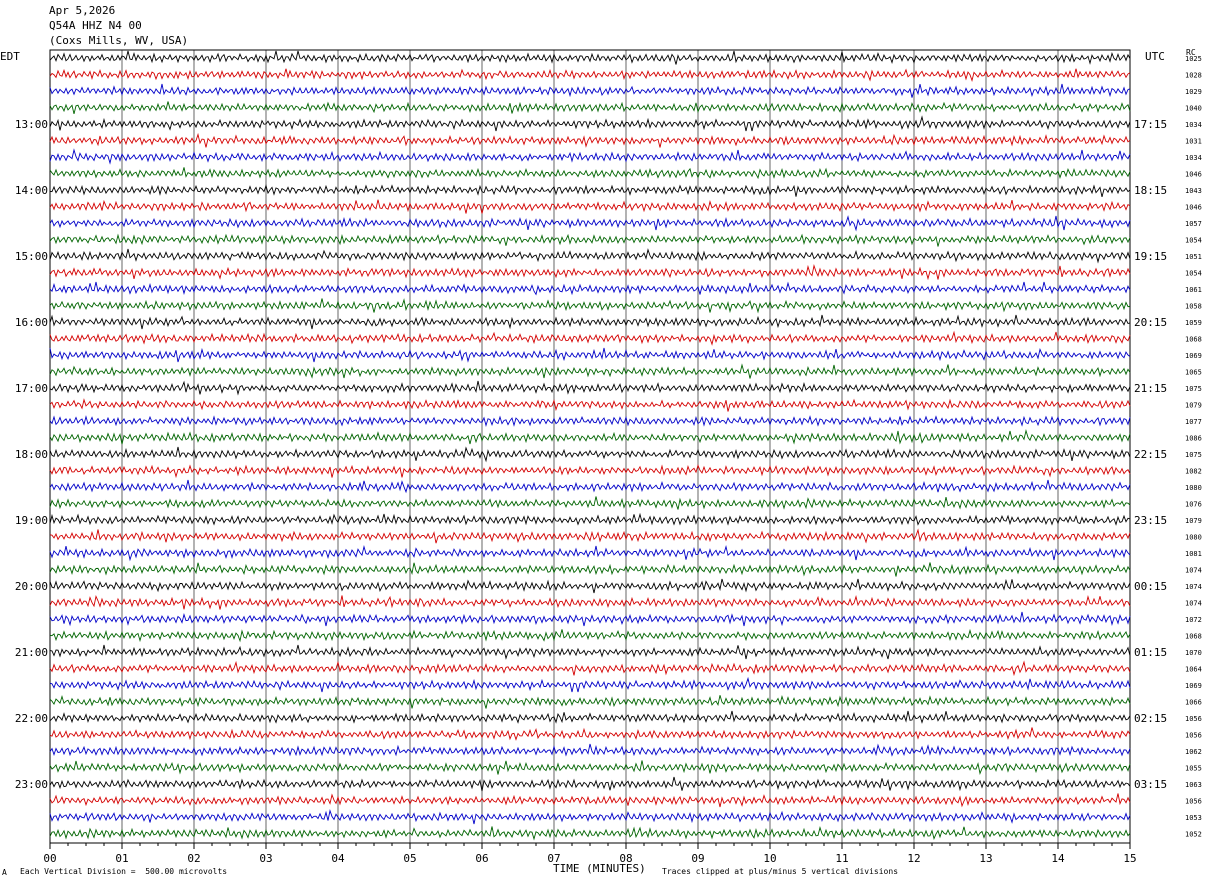 The image size is (1210, 886). Describe the element at coordinates (31, 520) in the screenshot. I see `edt-time-label: 19:00` at that location.